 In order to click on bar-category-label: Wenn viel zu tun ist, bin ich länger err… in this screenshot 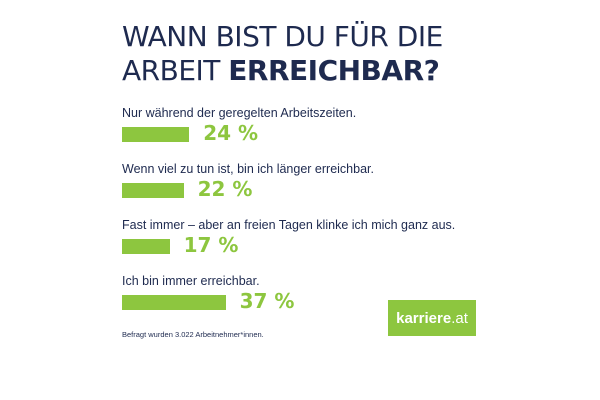, I will do `click(248, 169)`.